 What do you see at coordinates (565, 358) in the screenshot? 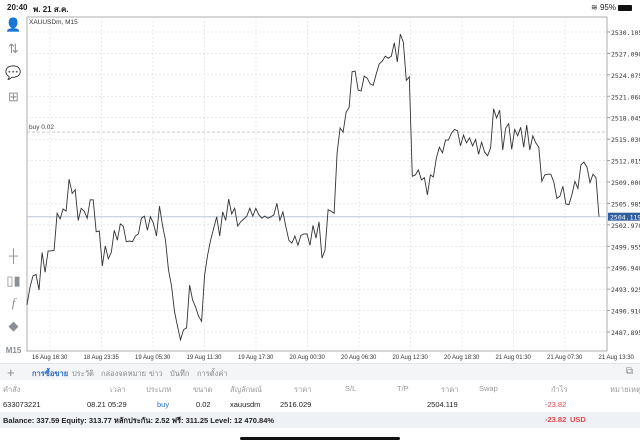
I see `x-tick-label: 21 Aug 07:30` at bounding box center [565, 358].